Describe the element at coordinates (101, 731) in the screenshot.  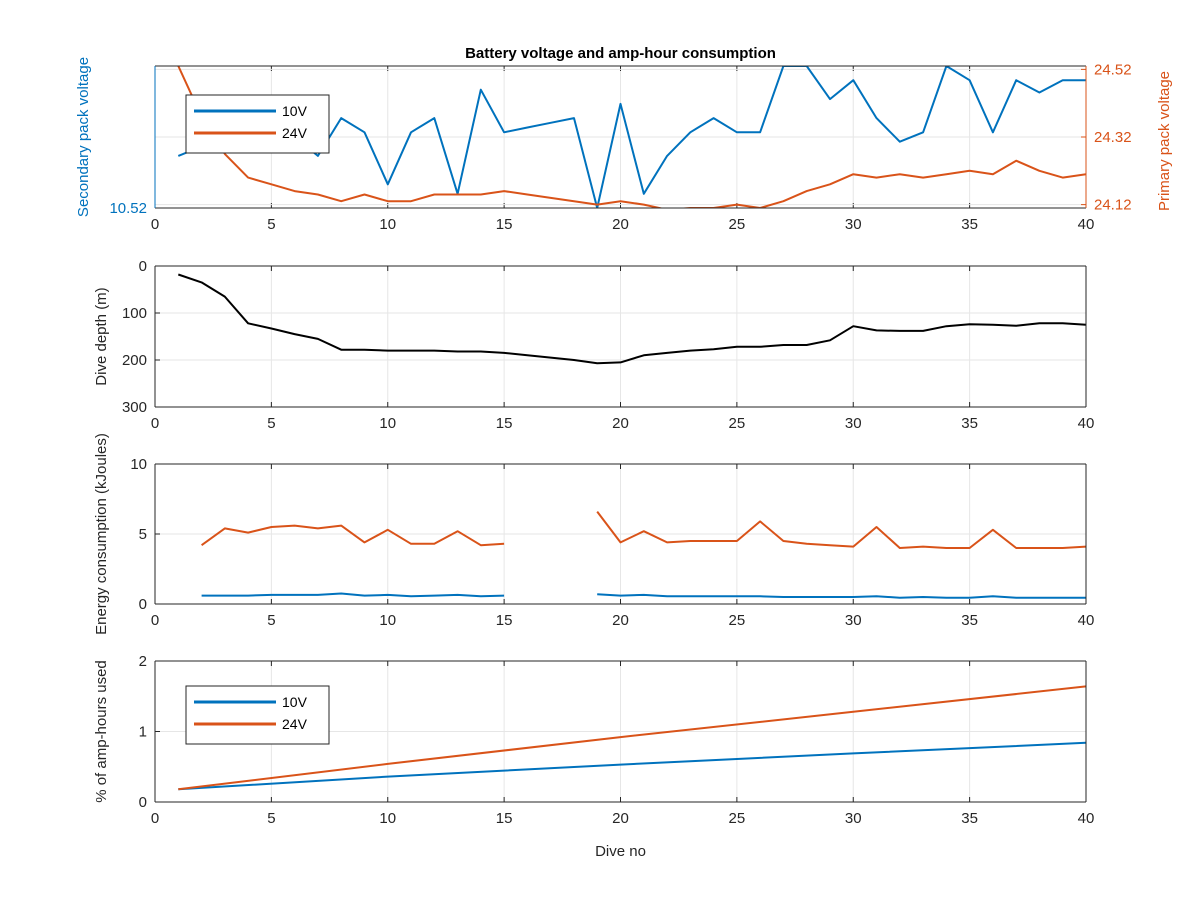
I see `y-axis-label: % of amp-hours used` at that location.